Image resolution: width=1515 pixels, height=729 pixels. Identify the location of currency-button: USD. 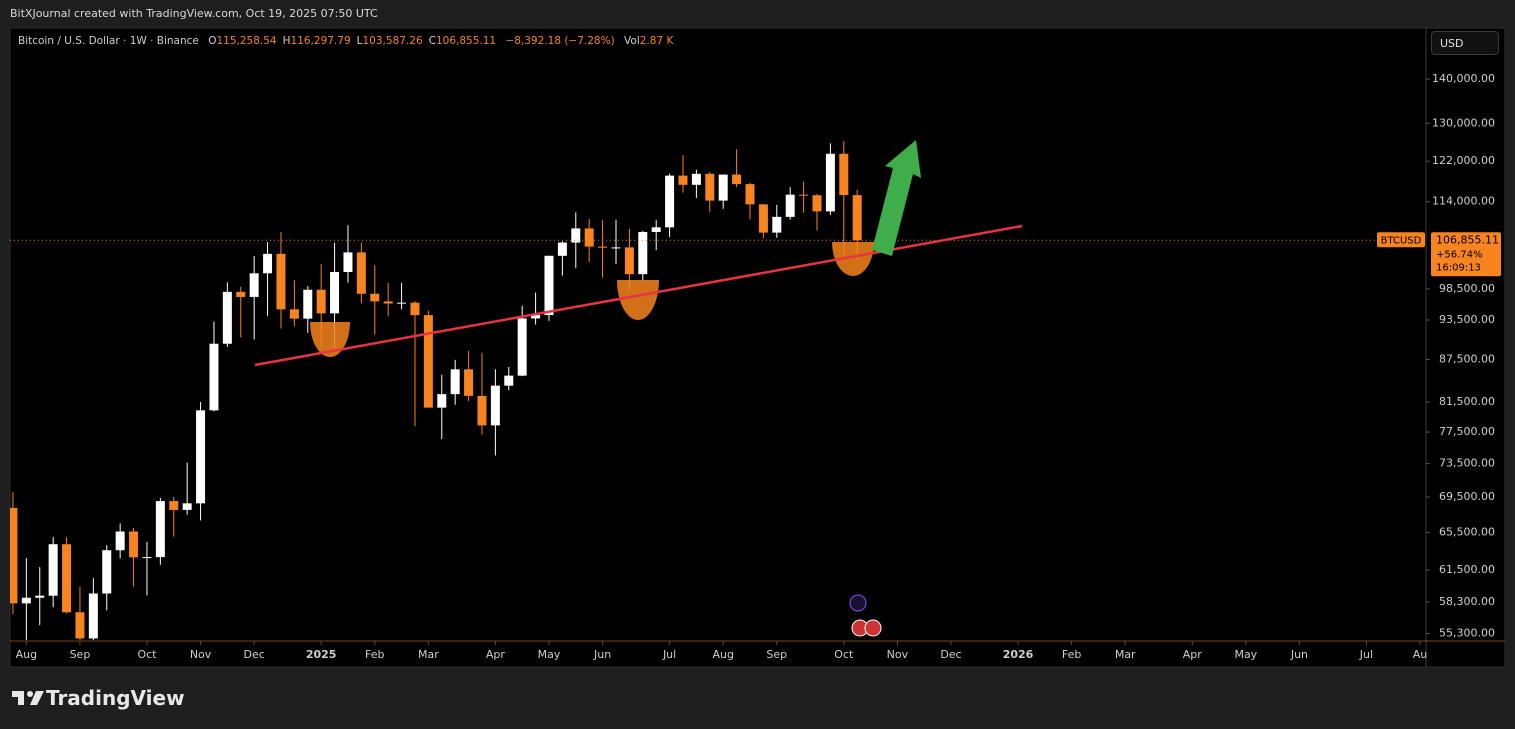
(1465, 43).